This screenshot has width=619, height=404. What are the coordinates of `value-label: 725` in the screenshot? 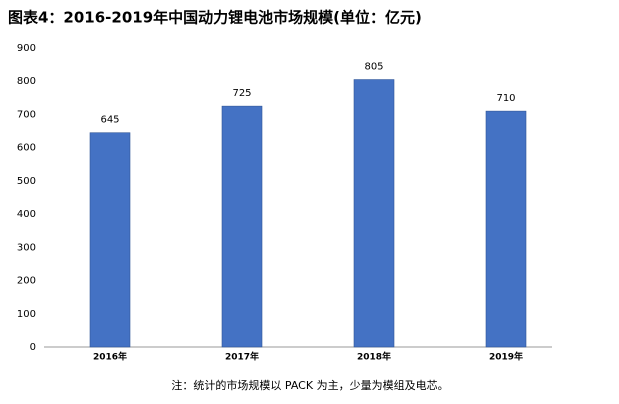 It's located at (241, 93).